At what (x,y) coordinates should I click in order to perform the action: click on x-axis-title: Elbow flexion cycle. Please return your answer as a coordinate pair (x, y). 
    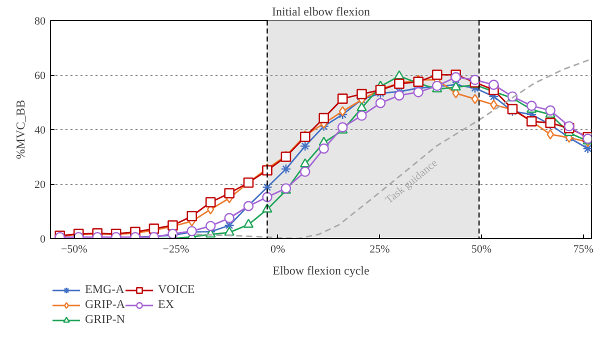
    Looking at the image, I should click on (321, 271).